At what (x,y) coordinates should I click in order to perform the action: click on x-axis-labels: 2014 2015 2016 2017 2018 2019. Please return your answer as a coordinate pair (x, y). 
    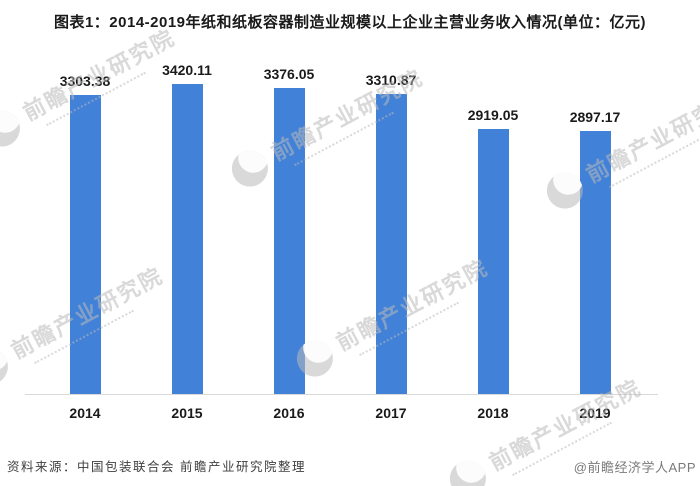
    Looking at the image, I should click on (340, 413).